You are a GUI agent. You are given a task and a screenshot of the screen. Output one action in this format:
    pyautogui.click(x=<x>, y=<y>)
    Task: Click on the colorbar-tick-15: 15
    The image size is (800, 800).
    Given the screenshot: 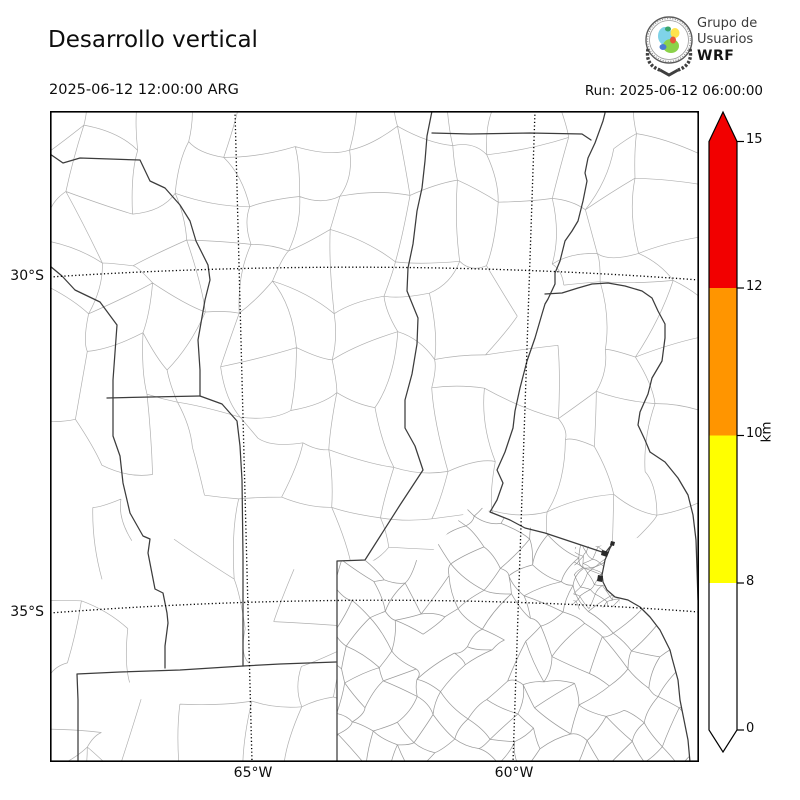 What is the action you would take?
    pyautogui.click(x=754, y=139)
    